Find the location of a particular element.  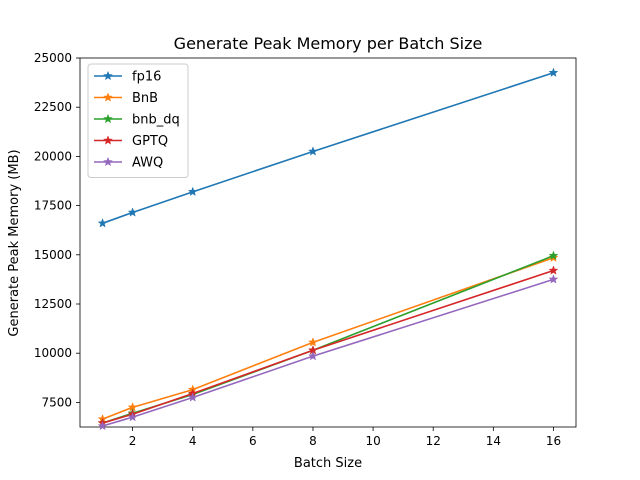

y-tick-label: 22500 is located at coordinates (53, 107).